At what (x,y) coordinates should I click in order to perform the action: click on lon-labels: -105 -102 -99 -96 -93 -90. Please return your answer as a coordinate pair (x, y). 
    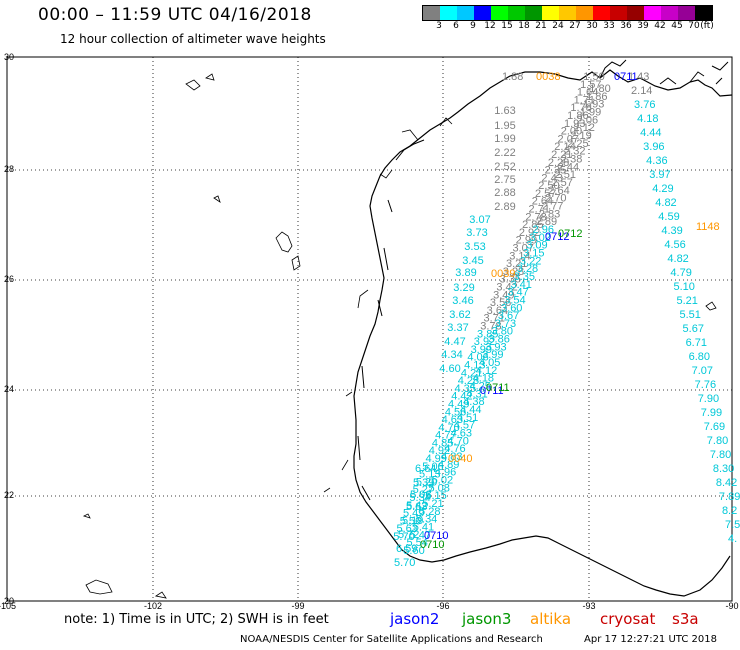
    Looking at the image, I should click on (369, 606).